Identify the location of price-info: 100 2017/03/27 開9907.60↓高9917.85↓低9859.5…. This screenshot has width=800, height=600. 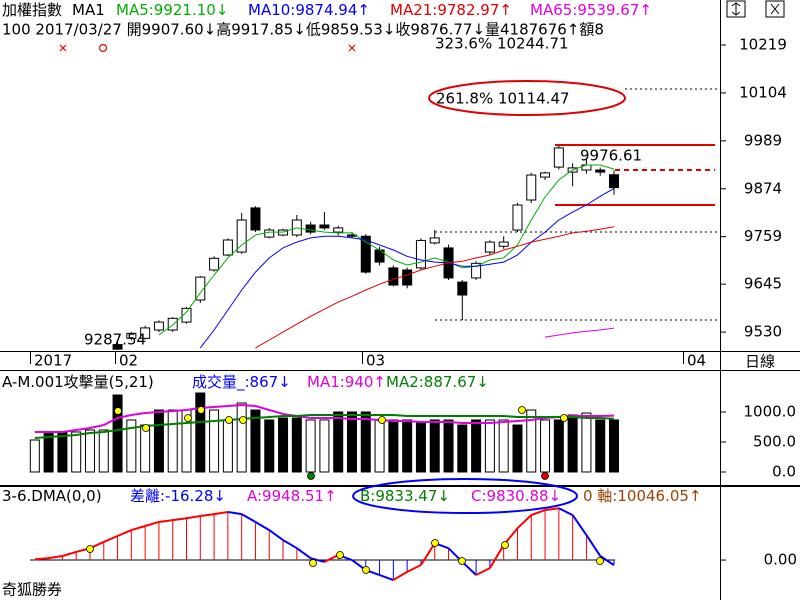
(303, 30).